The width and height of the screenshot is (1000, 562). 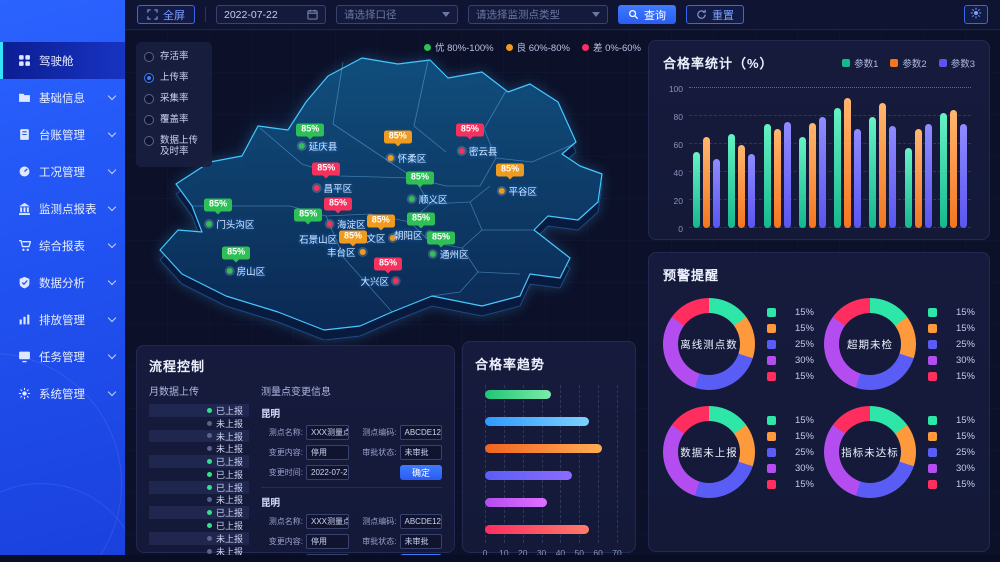 I want to click on sidebar-item-ledger: 台账管理, so click(x=62, y=134).